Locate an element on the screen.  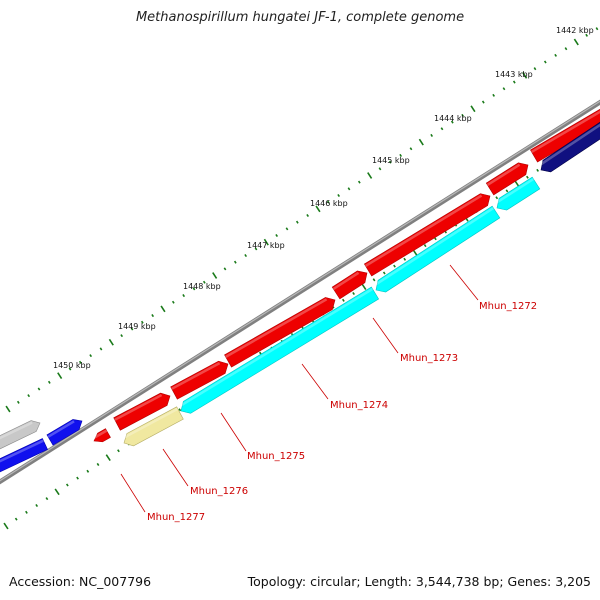
tick-label: 1445 kbp is located at coordinates (391, 160).